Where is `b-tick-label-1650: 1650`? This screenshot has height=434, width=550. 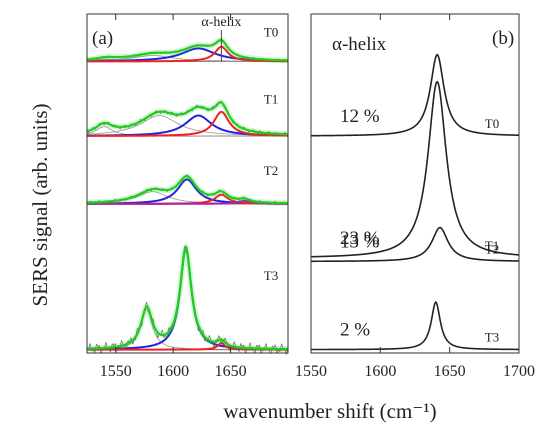
b-tick-label-1650: 1650 is located at coordinates (450, 371).